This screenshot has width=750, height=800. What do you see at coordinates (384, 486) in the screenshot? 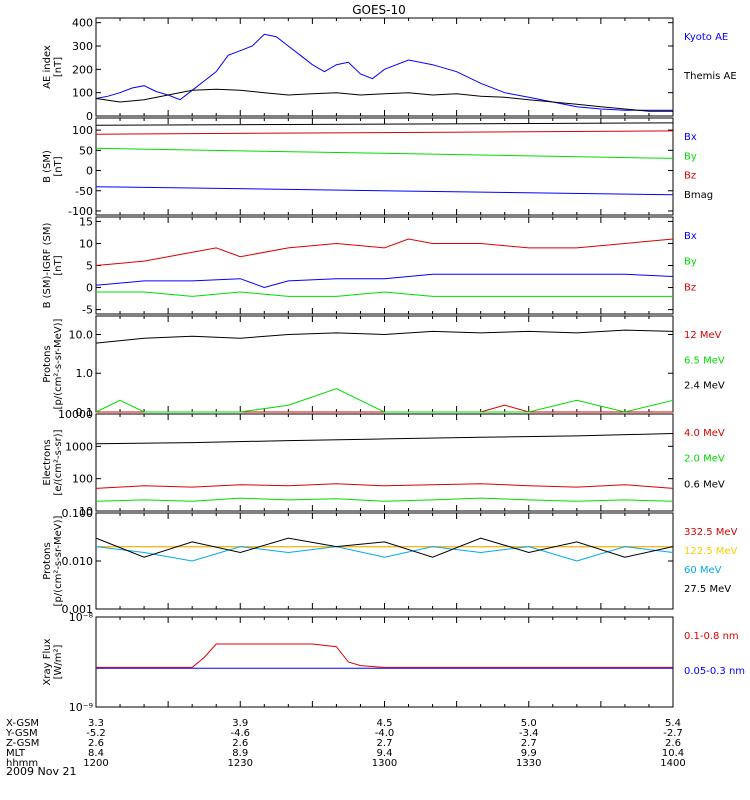
I see `series-line-4-0-mev` at bounding box center [384, 486].